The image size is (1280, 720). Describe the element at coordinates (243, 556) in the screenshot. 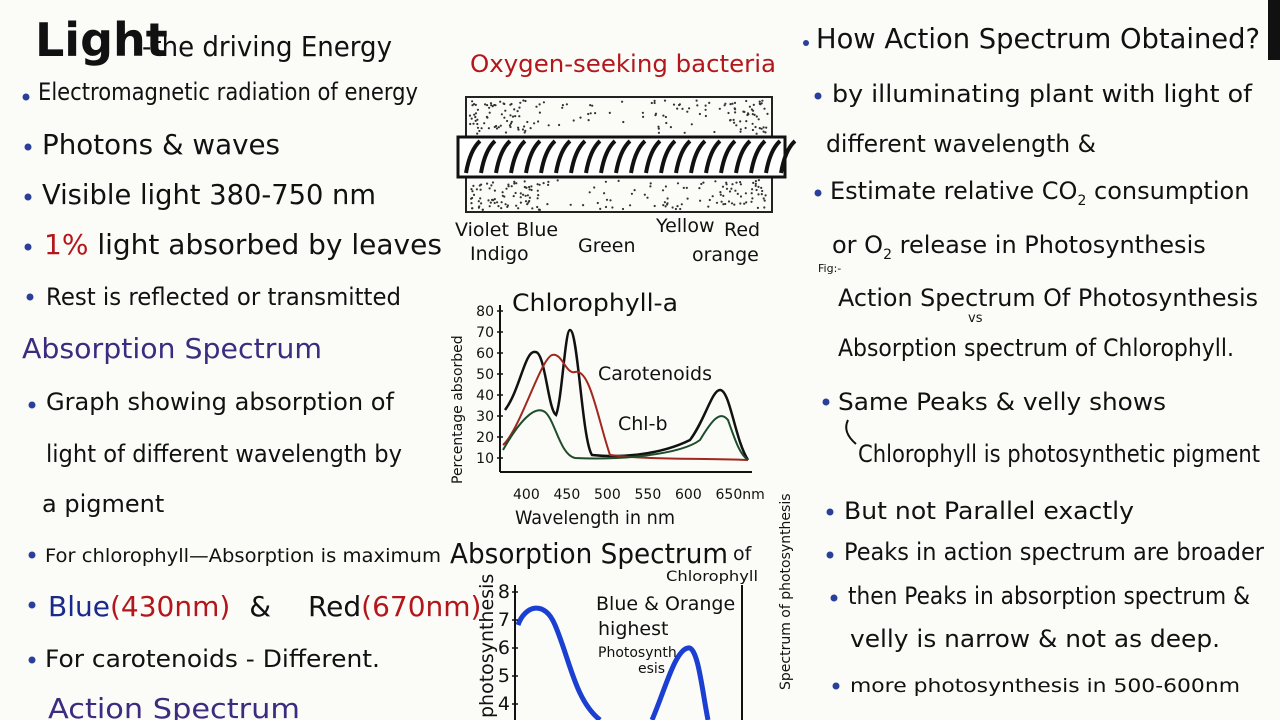

I see `text-line: For chlorophyll—Absorption is maximum` at that location.